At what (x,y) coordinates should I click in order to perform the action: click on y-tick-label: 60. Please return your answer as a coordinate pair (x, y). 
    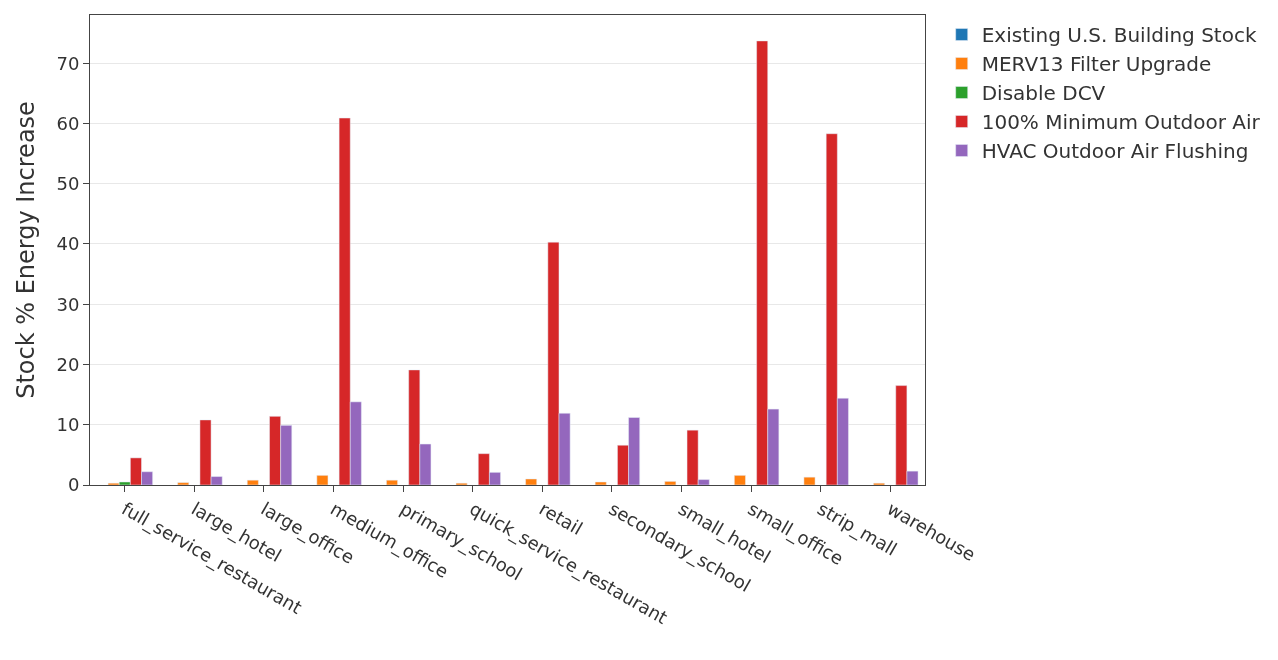
    Looking at the image, I should click on (68, 123).